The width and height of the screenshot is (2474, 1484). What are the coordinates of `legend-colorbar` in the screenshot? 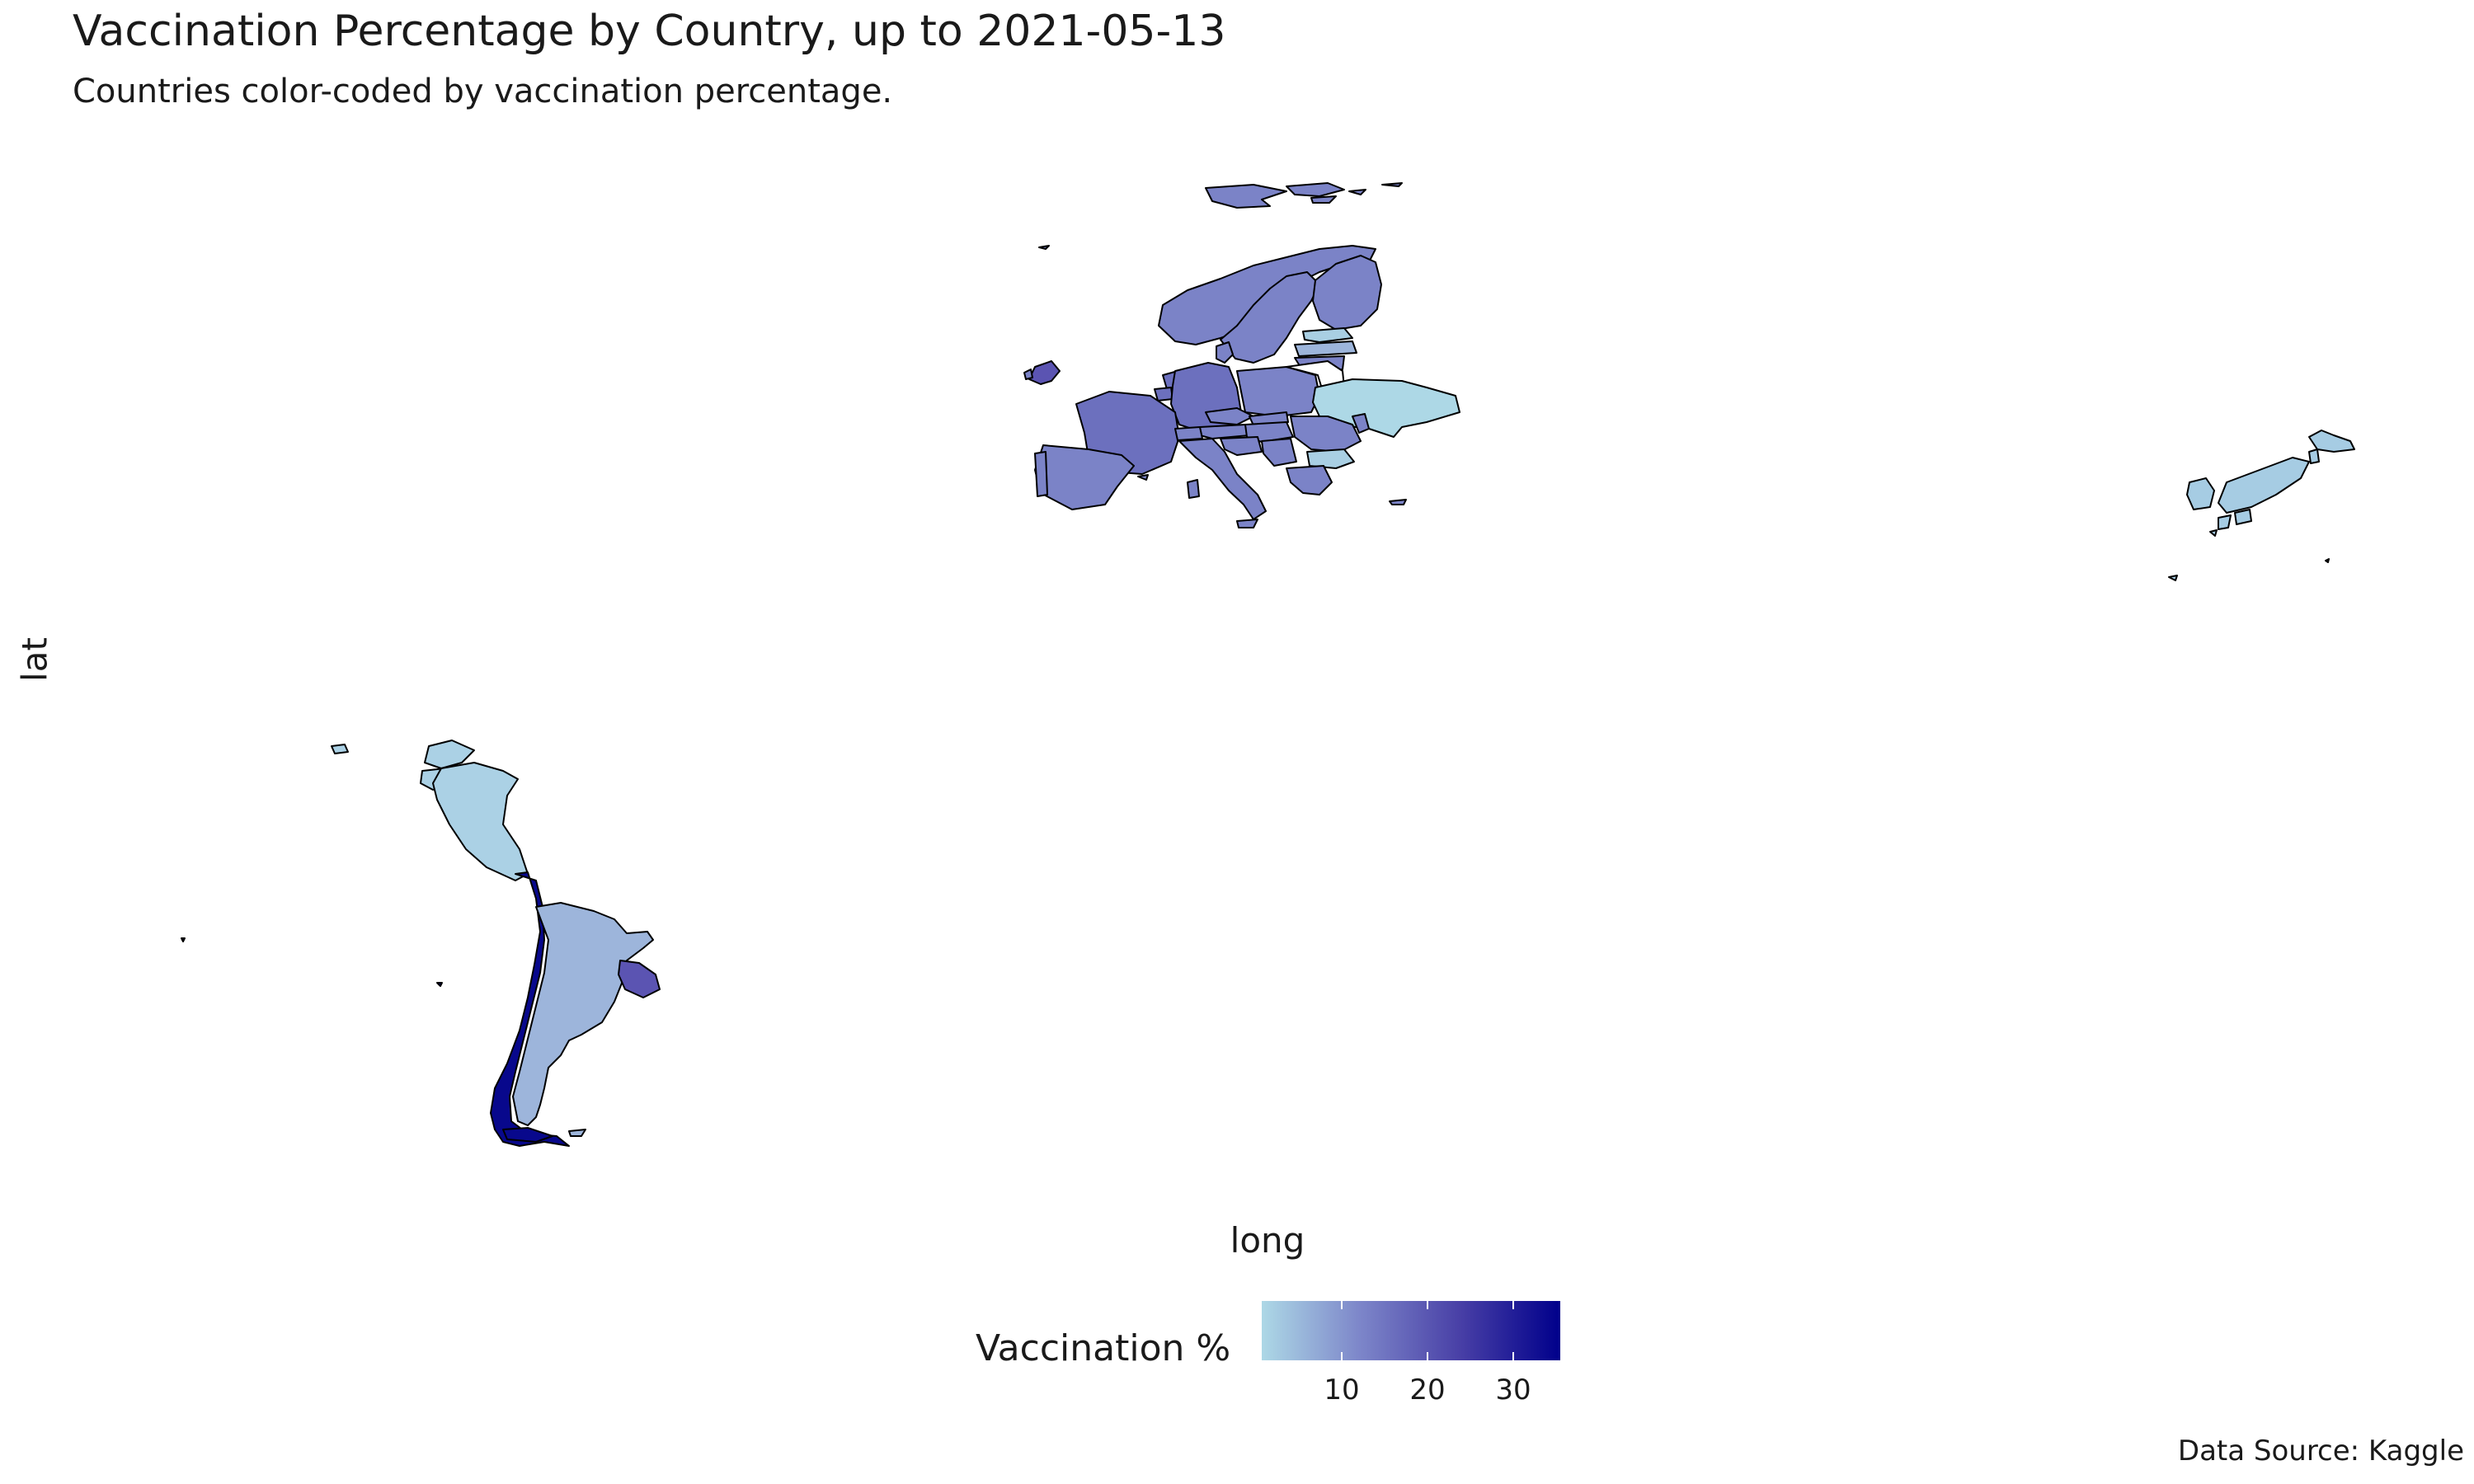 It's located at (1411, 1330).